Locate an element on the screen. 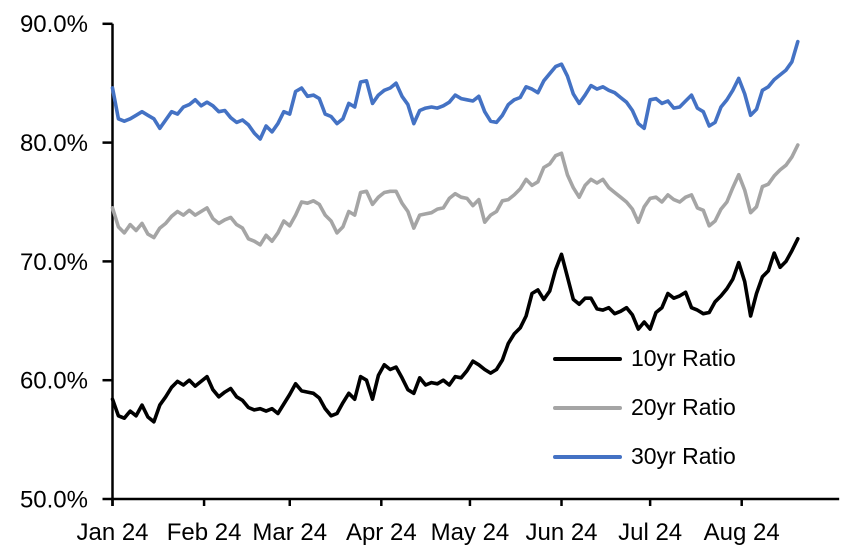  legend-label-20yr: 20yr Ratio is located at coordinates (683, 407).